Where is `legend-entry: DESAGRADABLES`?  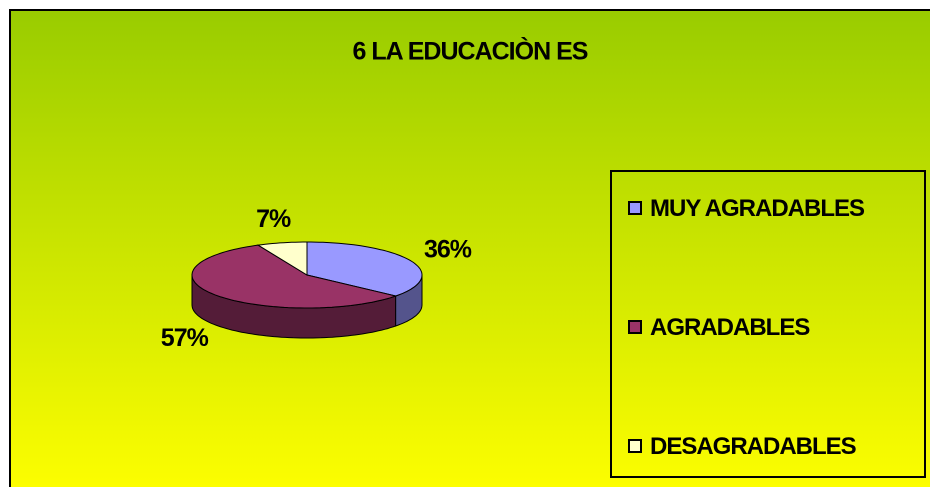 legend-entry: DESAGRADABLES is located at coordinates (773, 447).